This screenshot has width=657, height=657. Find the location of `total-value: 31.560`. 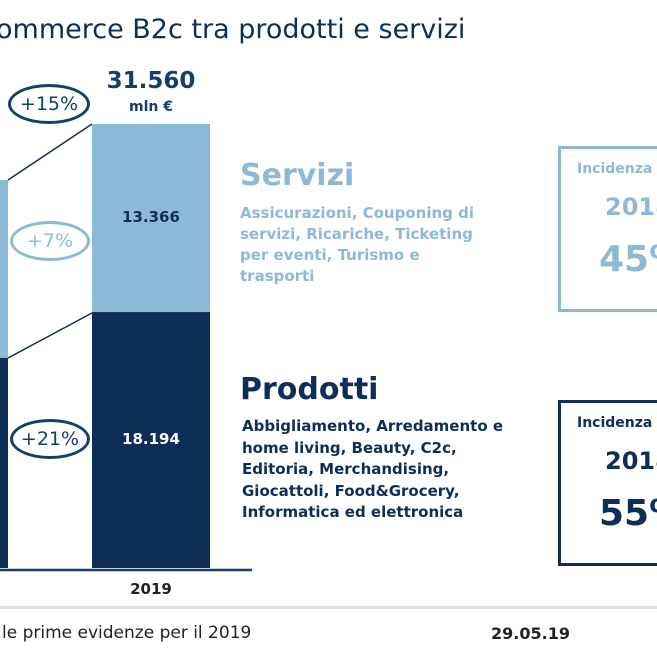

total-value: 31.560 is located at coordinates (151, 81).